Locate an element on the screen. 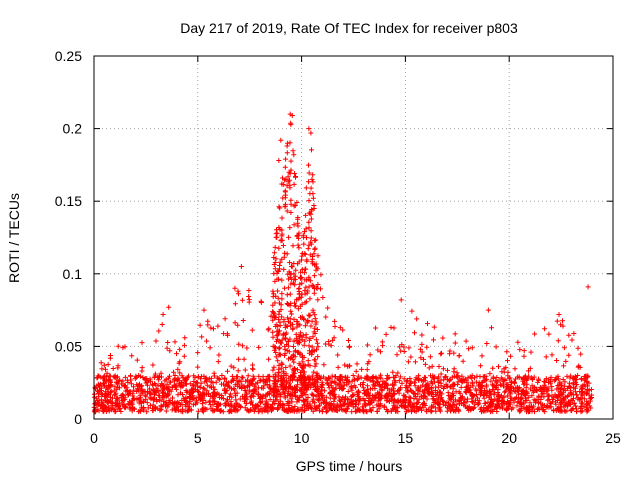 This screenshot has height=480, width=640. y-axis-title: ROTI / TECUs is located at coordinates (14, 238).